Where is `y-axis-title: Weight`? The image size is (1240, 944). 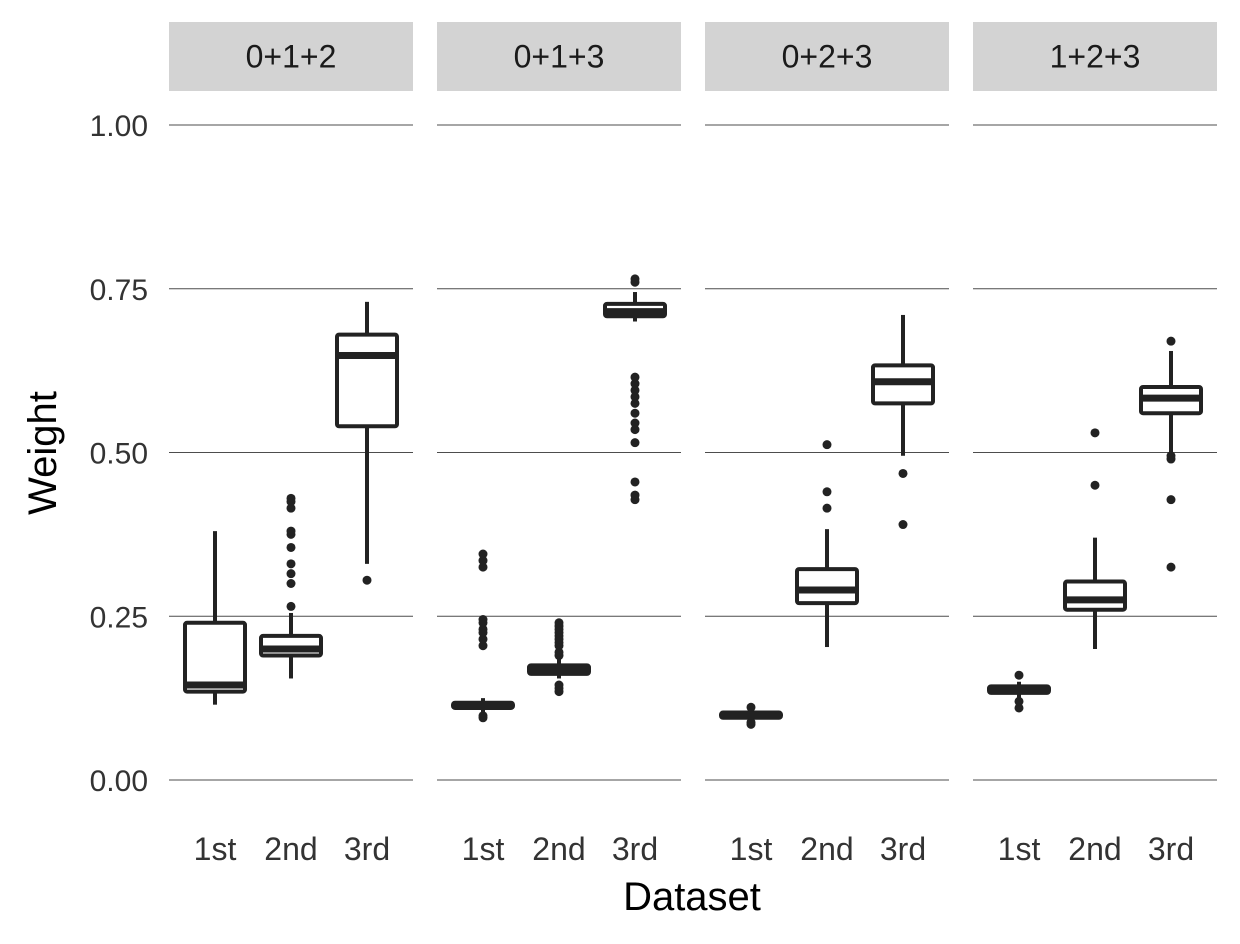
y-axis-title: Weight is located at coordinates (43, 453).